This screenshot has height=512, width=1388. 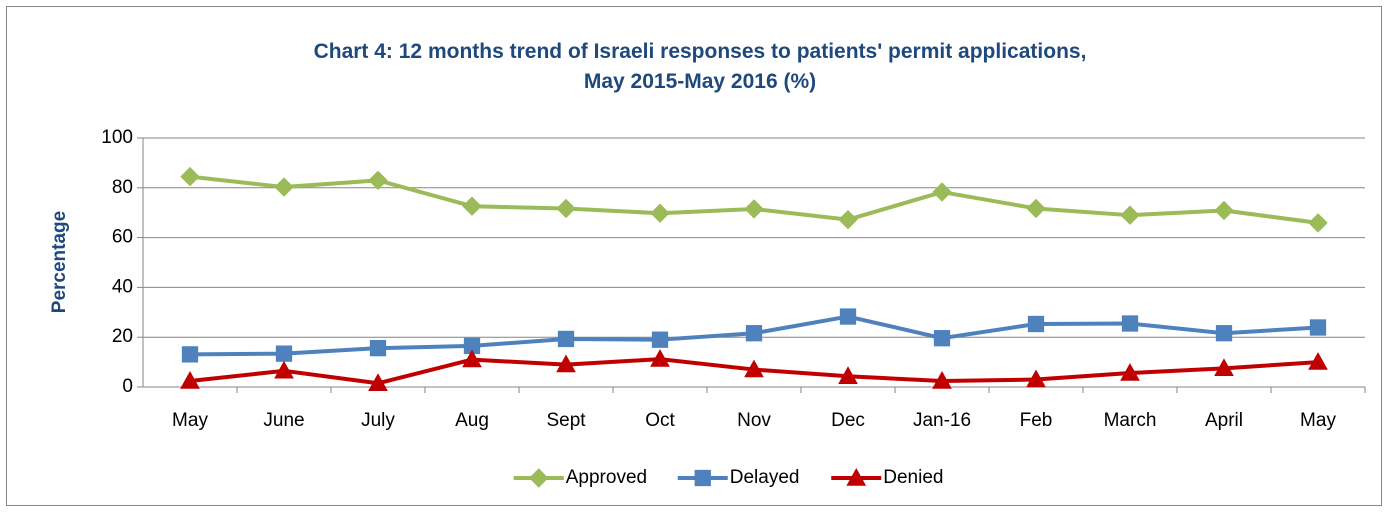 What do you see at coordinates (942, 420) in the screenshot?
I see `x-tick-label: Jan-16` at bounding box center [942, 420].